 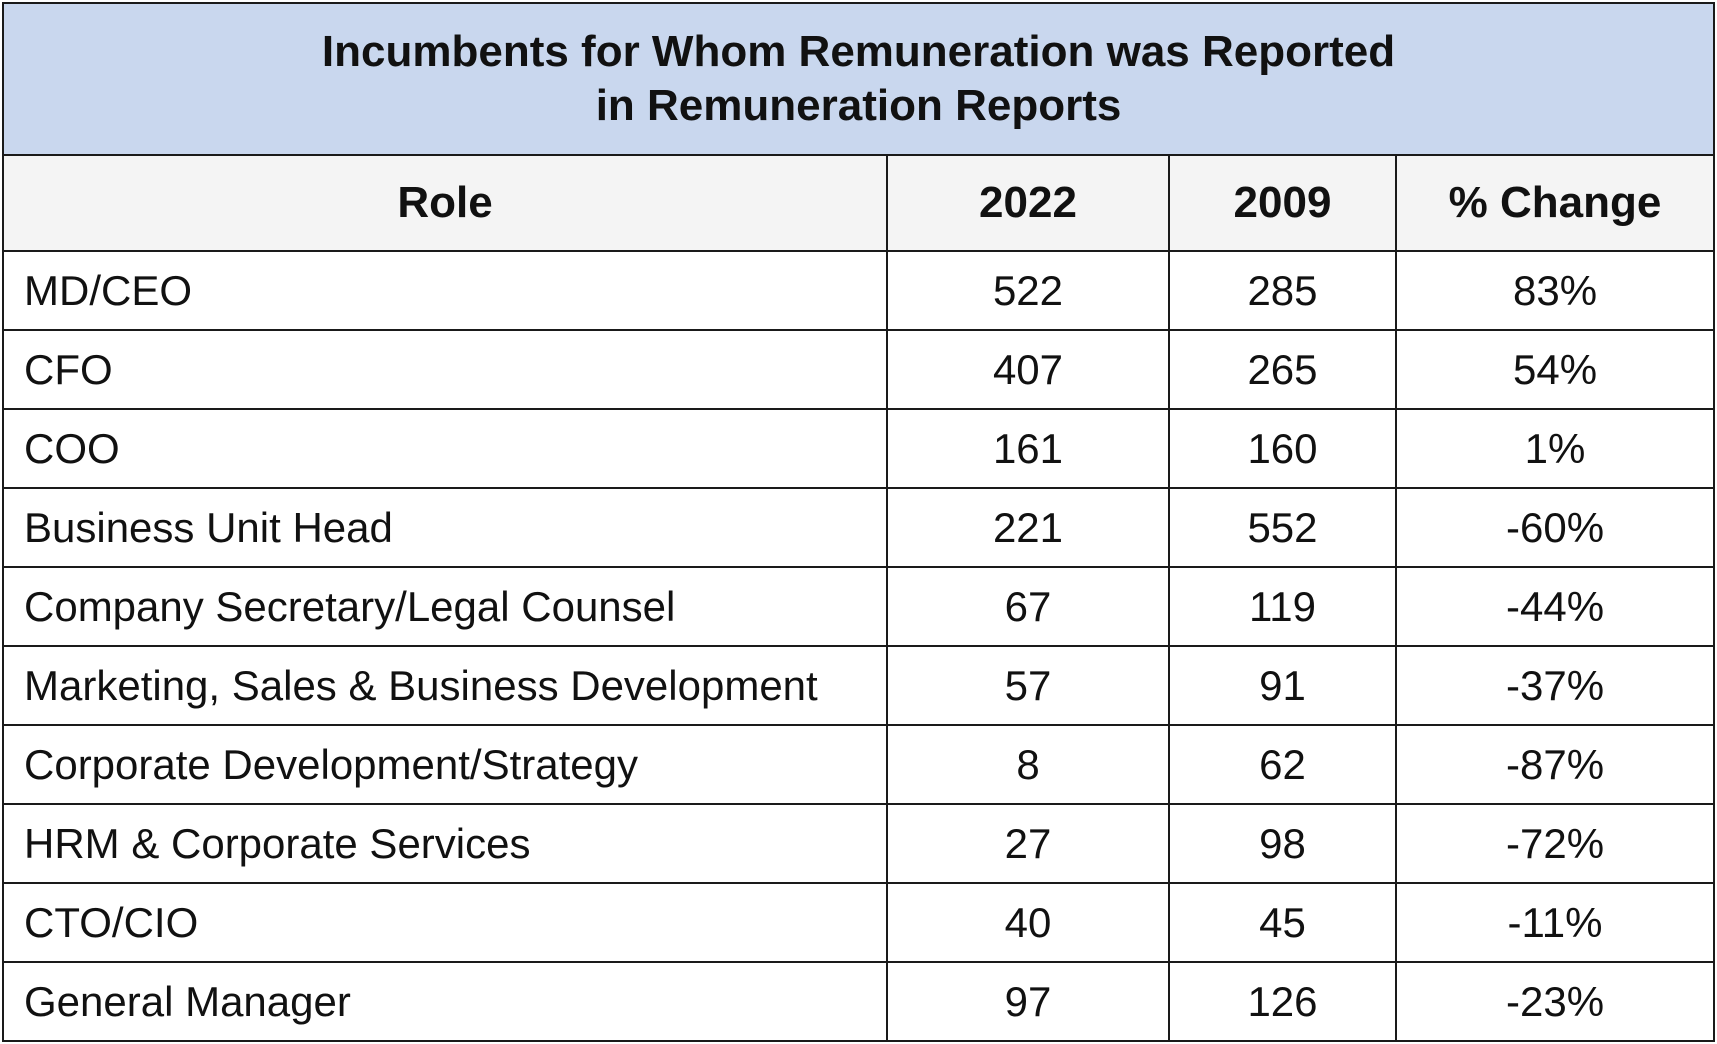 I want to click on column-header-role: Role, so click(x=445, y=203).